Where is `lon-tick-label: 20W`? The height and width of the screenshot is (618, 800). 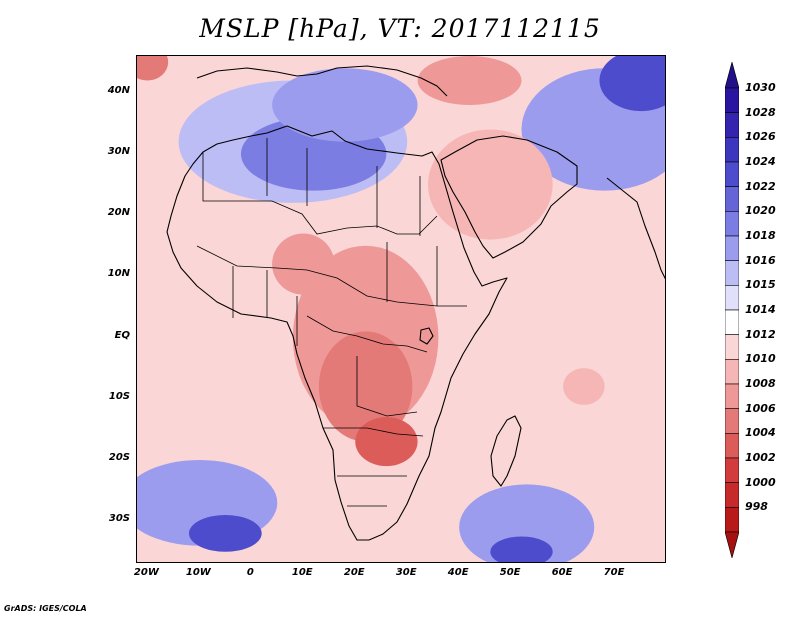 lon-tick-label: 20W is located at coordinates (146, 572).